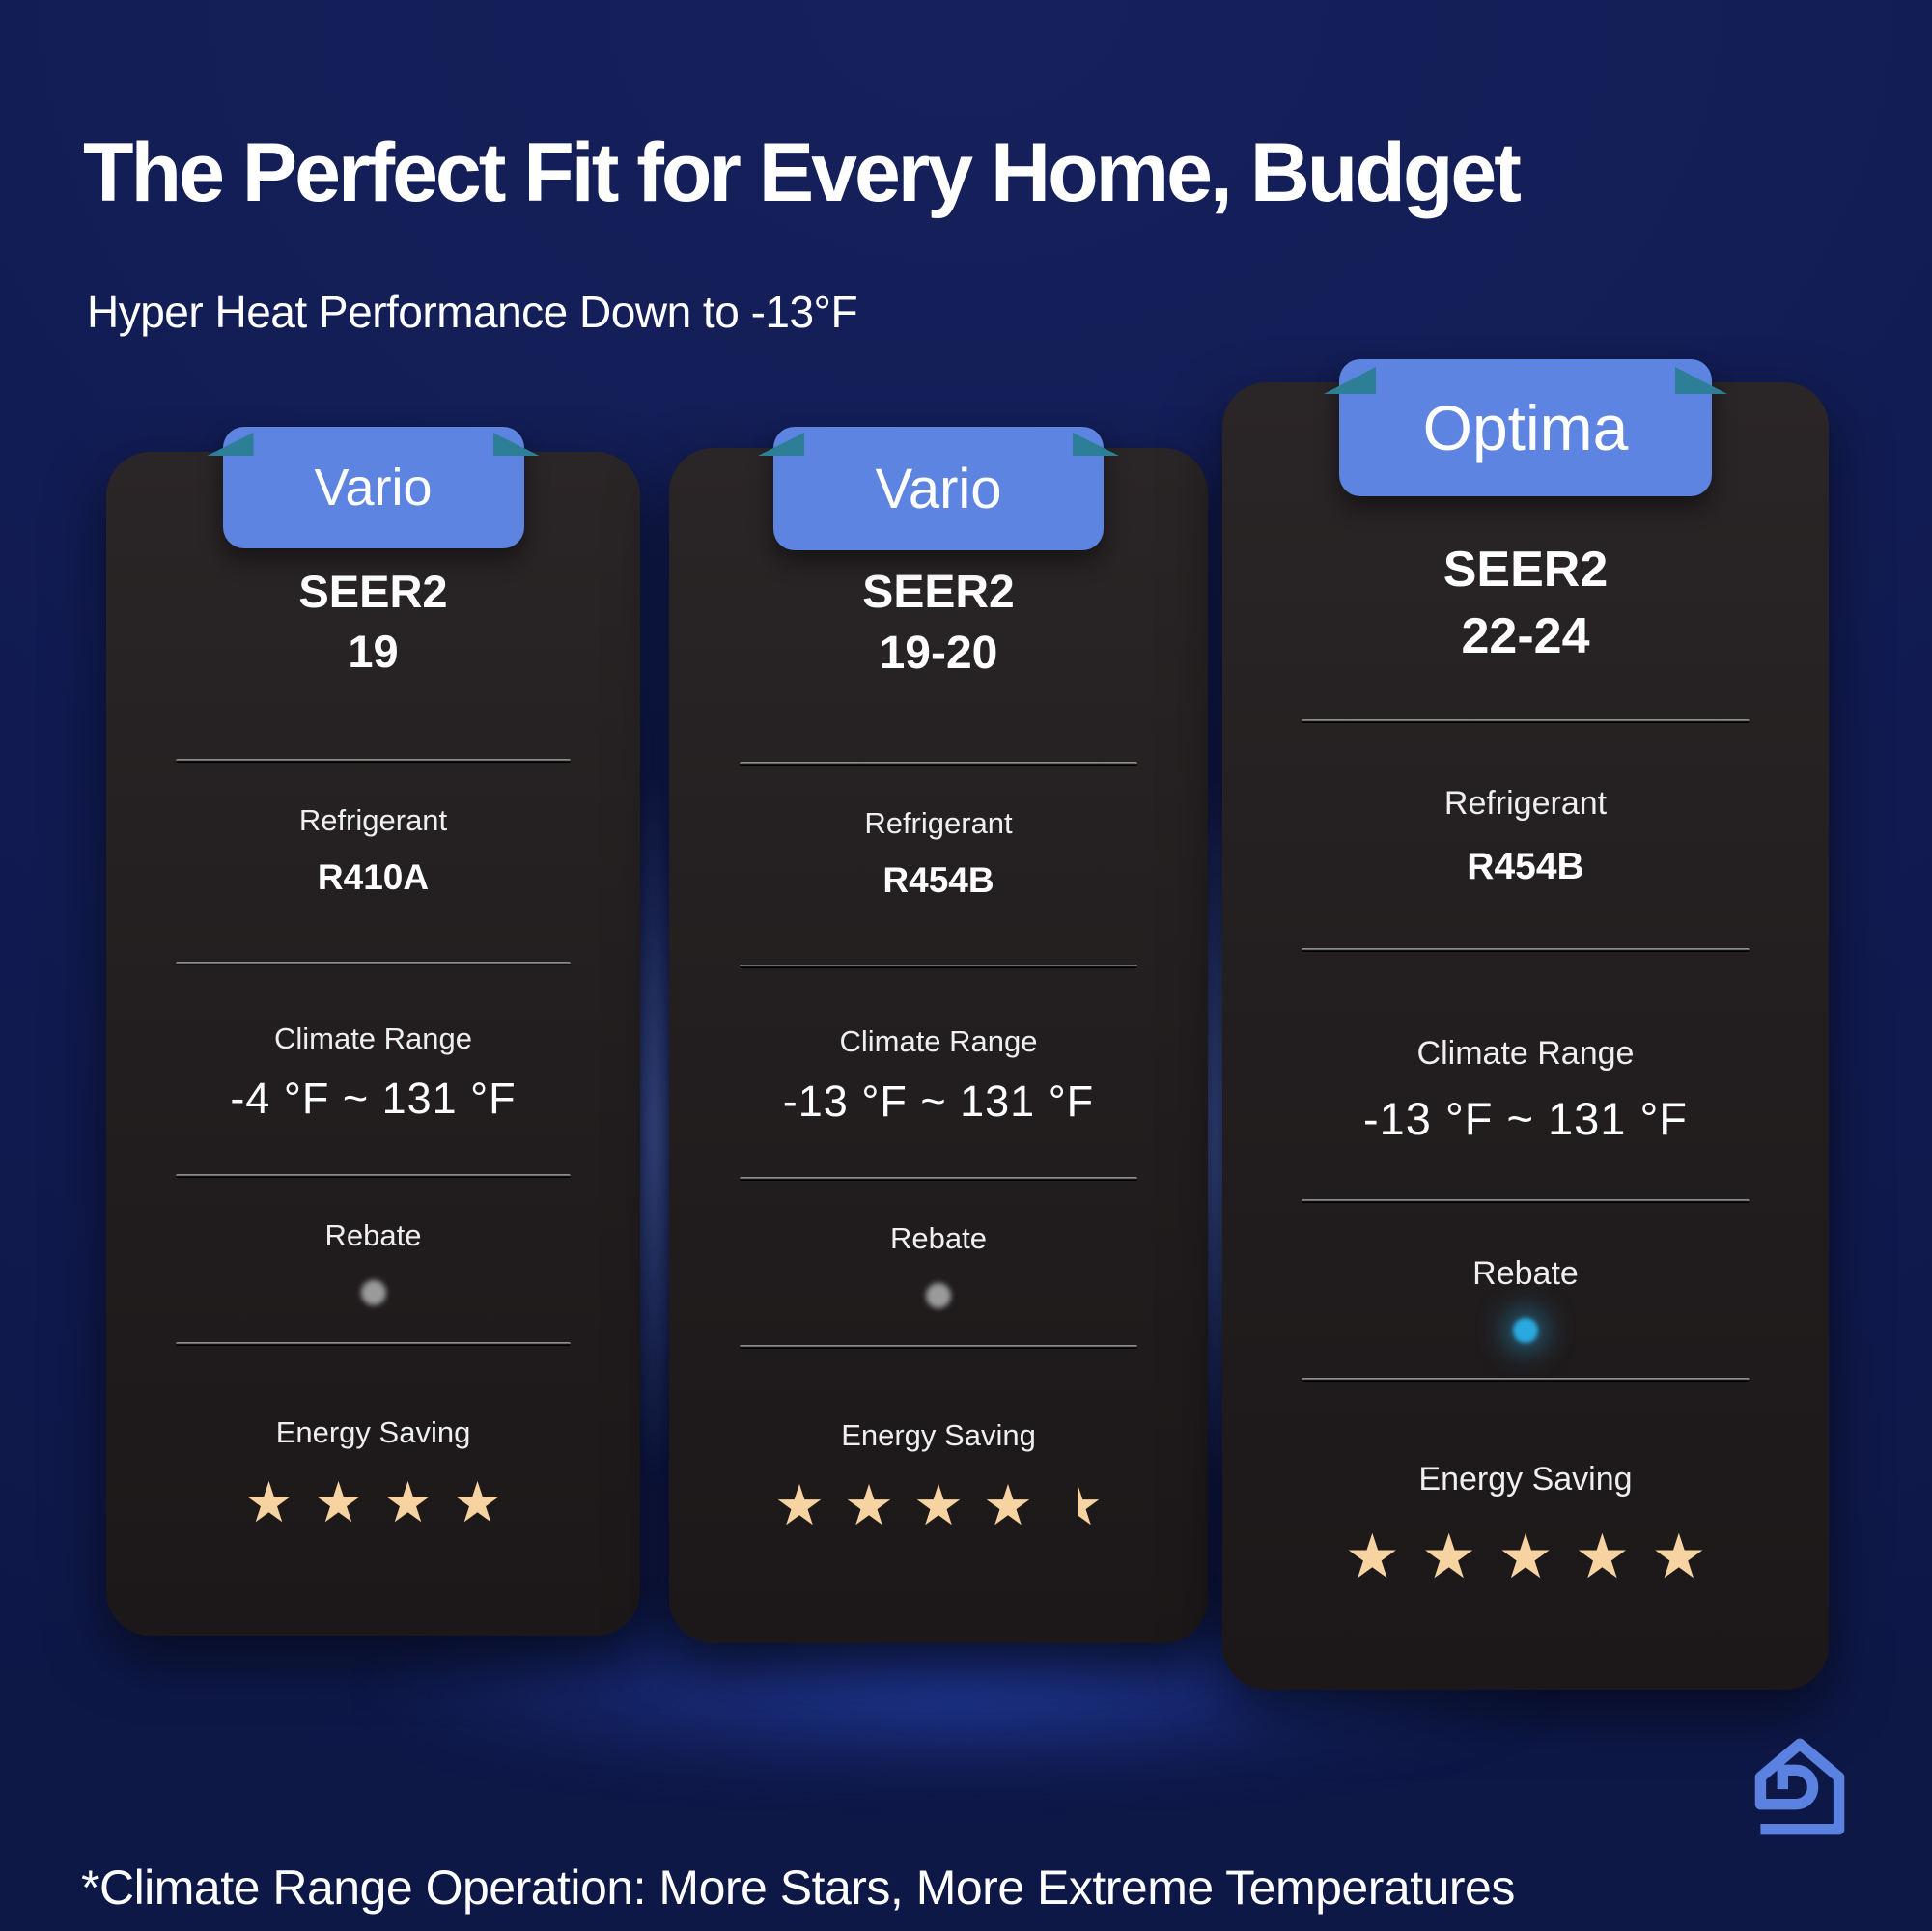  What do you see at coordinates (1526, 603) in the screenshot?
I see `seer-heading: SEER2 22-24` at bounding box center [1526, 603].